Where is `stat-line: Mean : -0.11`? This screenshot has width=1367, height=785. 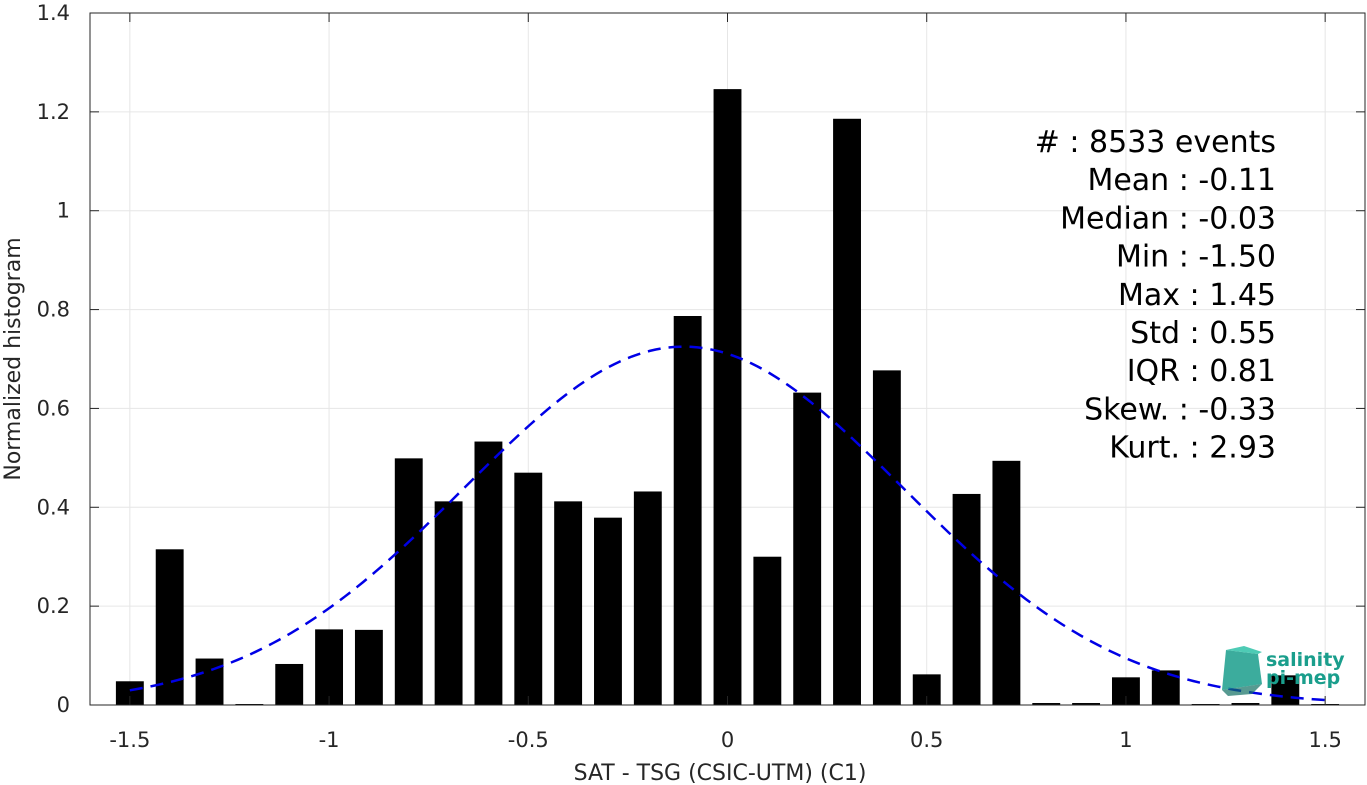
stat-line: Mean : -0.11 is located at coordinates (1181, 180).